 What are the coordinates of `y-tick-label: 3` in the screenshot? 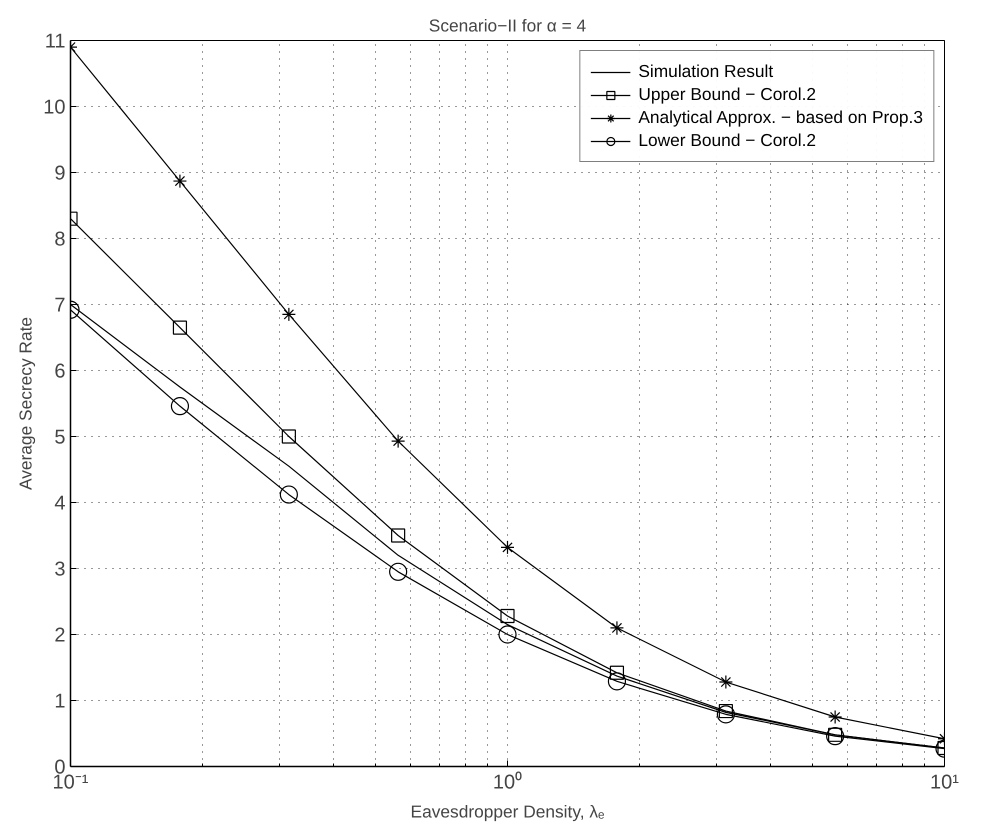 It's located at (60, 569).